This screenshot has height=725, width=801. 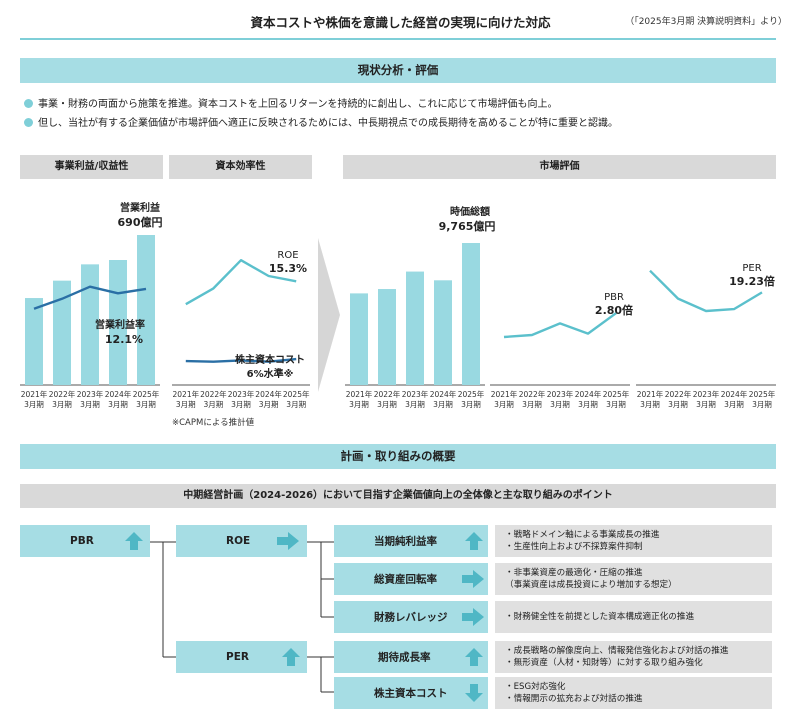 What do you see at coordinates (238, 541) in the screenshot?
I see `tree-node-label: ROE` at bounding box center [238, 541].